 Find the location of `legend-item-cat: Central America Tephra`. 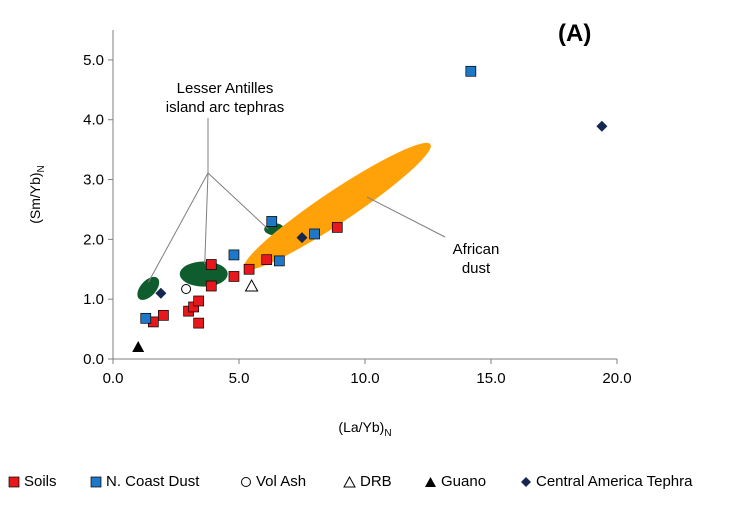

legend-item-cat: Central America Tephra is located at coordinates (606, 481).